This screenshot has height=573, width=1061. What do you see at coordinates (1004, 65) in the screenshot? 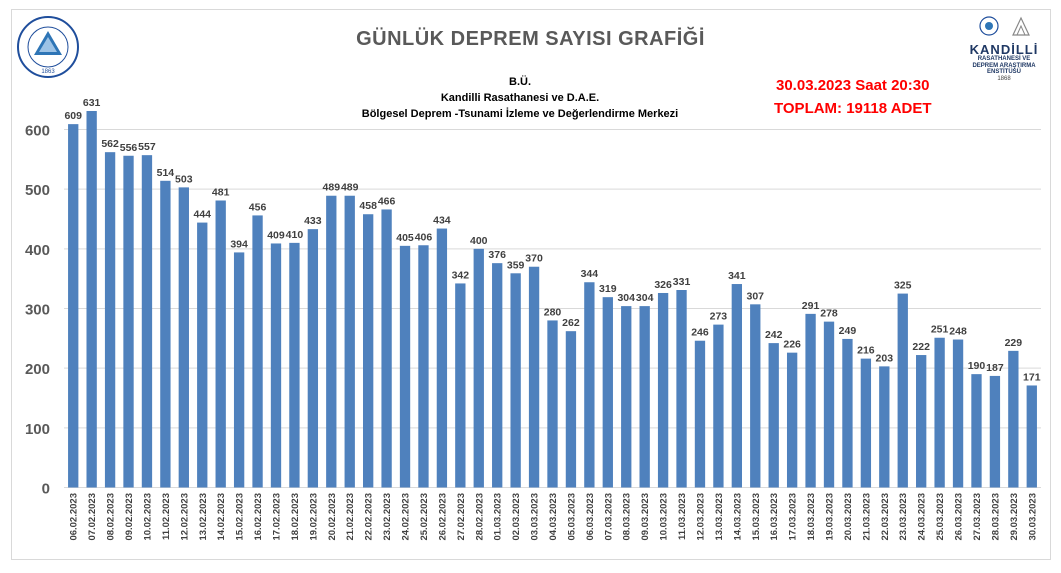
I see `kandilli-line2: DEPREM ARAŞTIRMA` at bounding box center [1004, 65].